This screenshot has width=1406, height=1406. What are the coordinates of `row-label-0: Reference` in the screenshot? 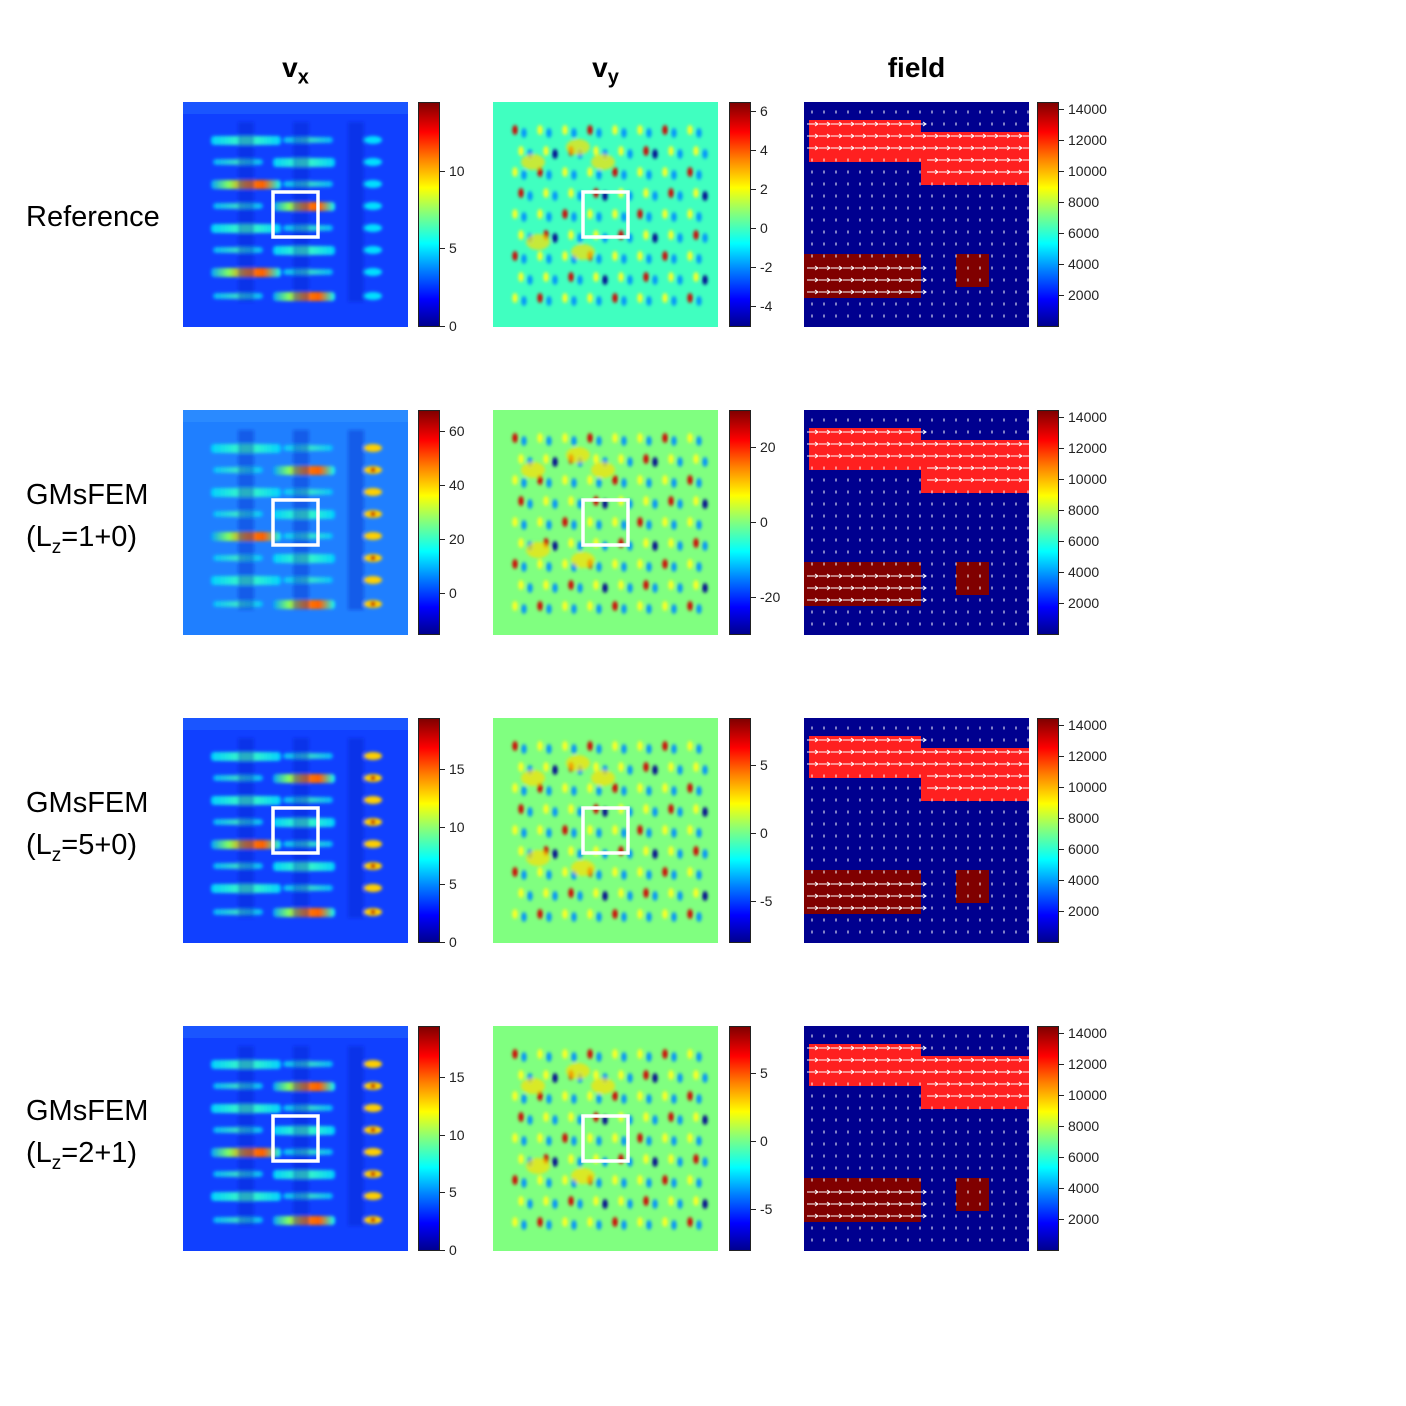 It's located at (93, 217).